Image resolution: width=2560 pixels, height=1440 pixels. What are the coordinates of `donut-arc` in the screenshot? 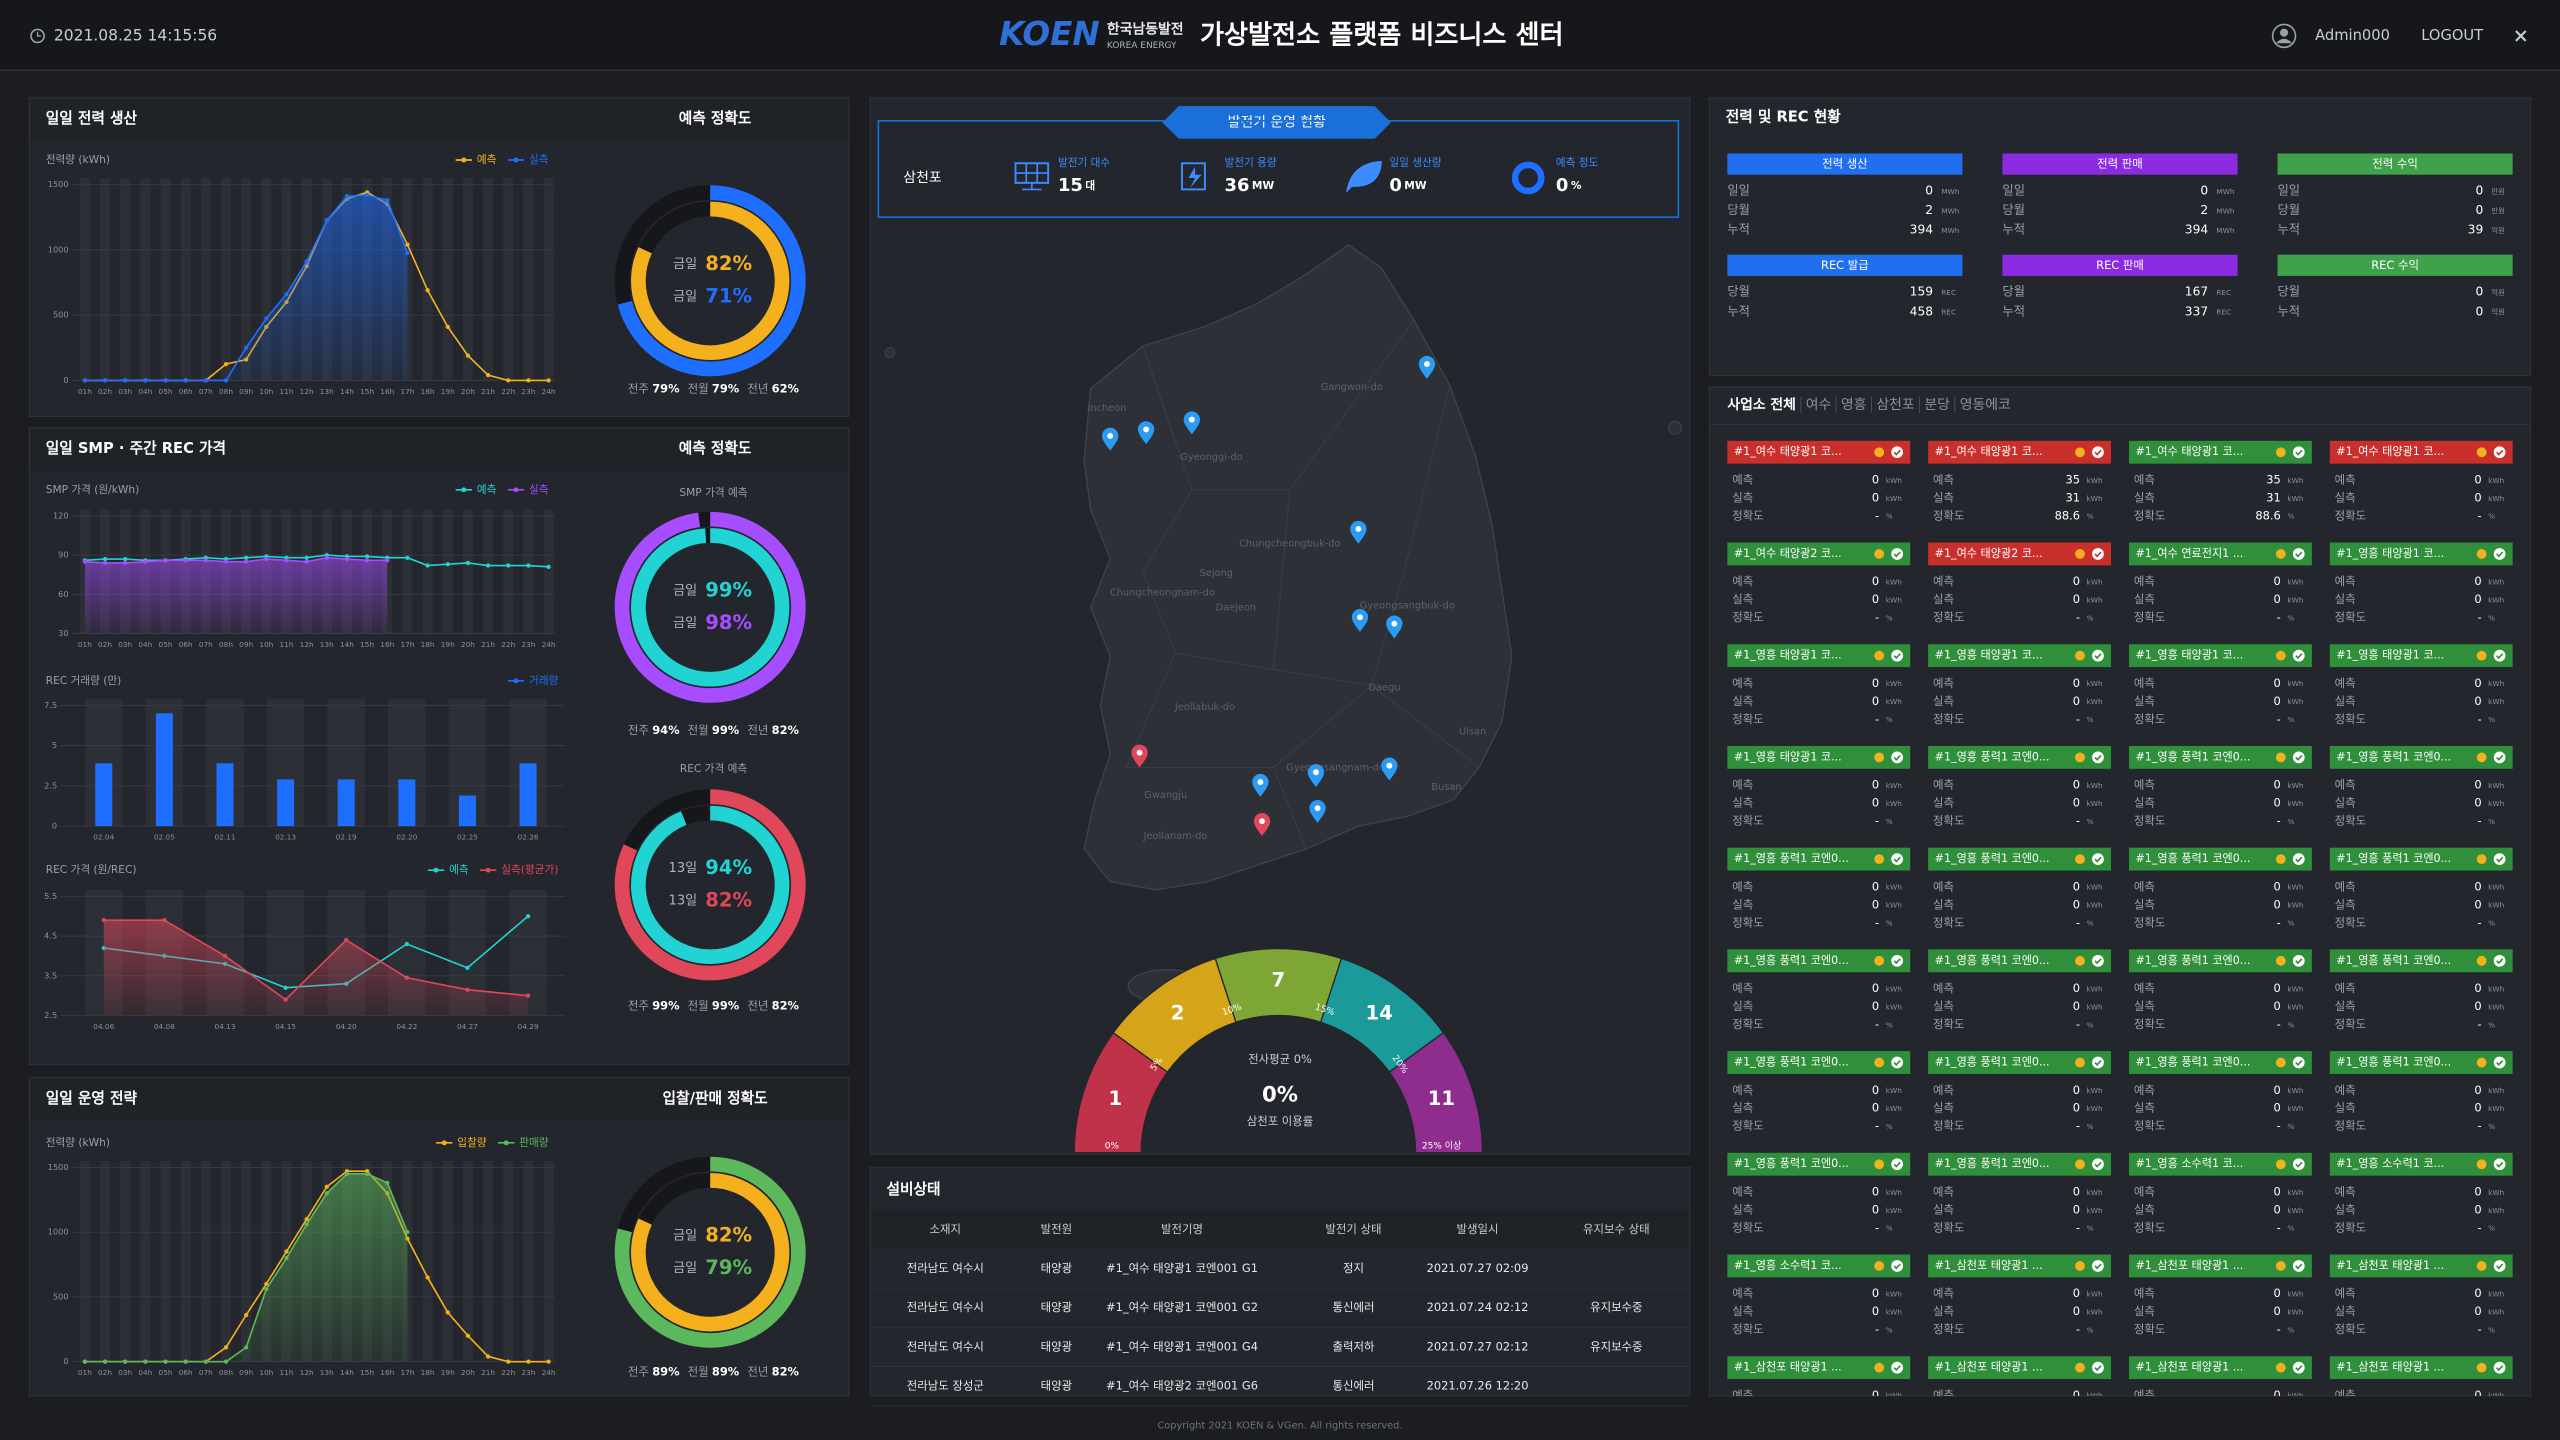 It's located at (710, 607).